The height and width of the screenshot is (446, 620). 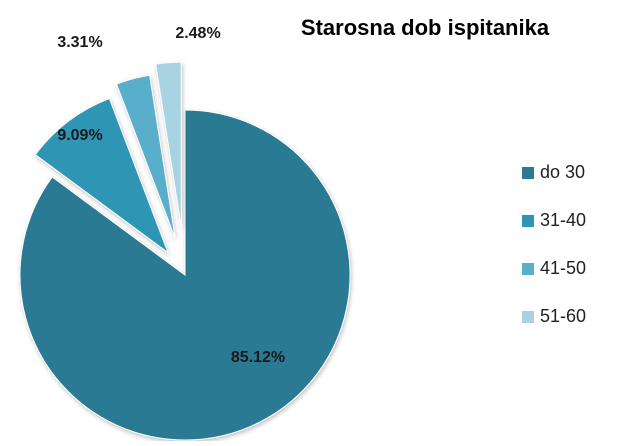 I want to click on legend-label-51-60: 51-60, so click(x=563, y=316).